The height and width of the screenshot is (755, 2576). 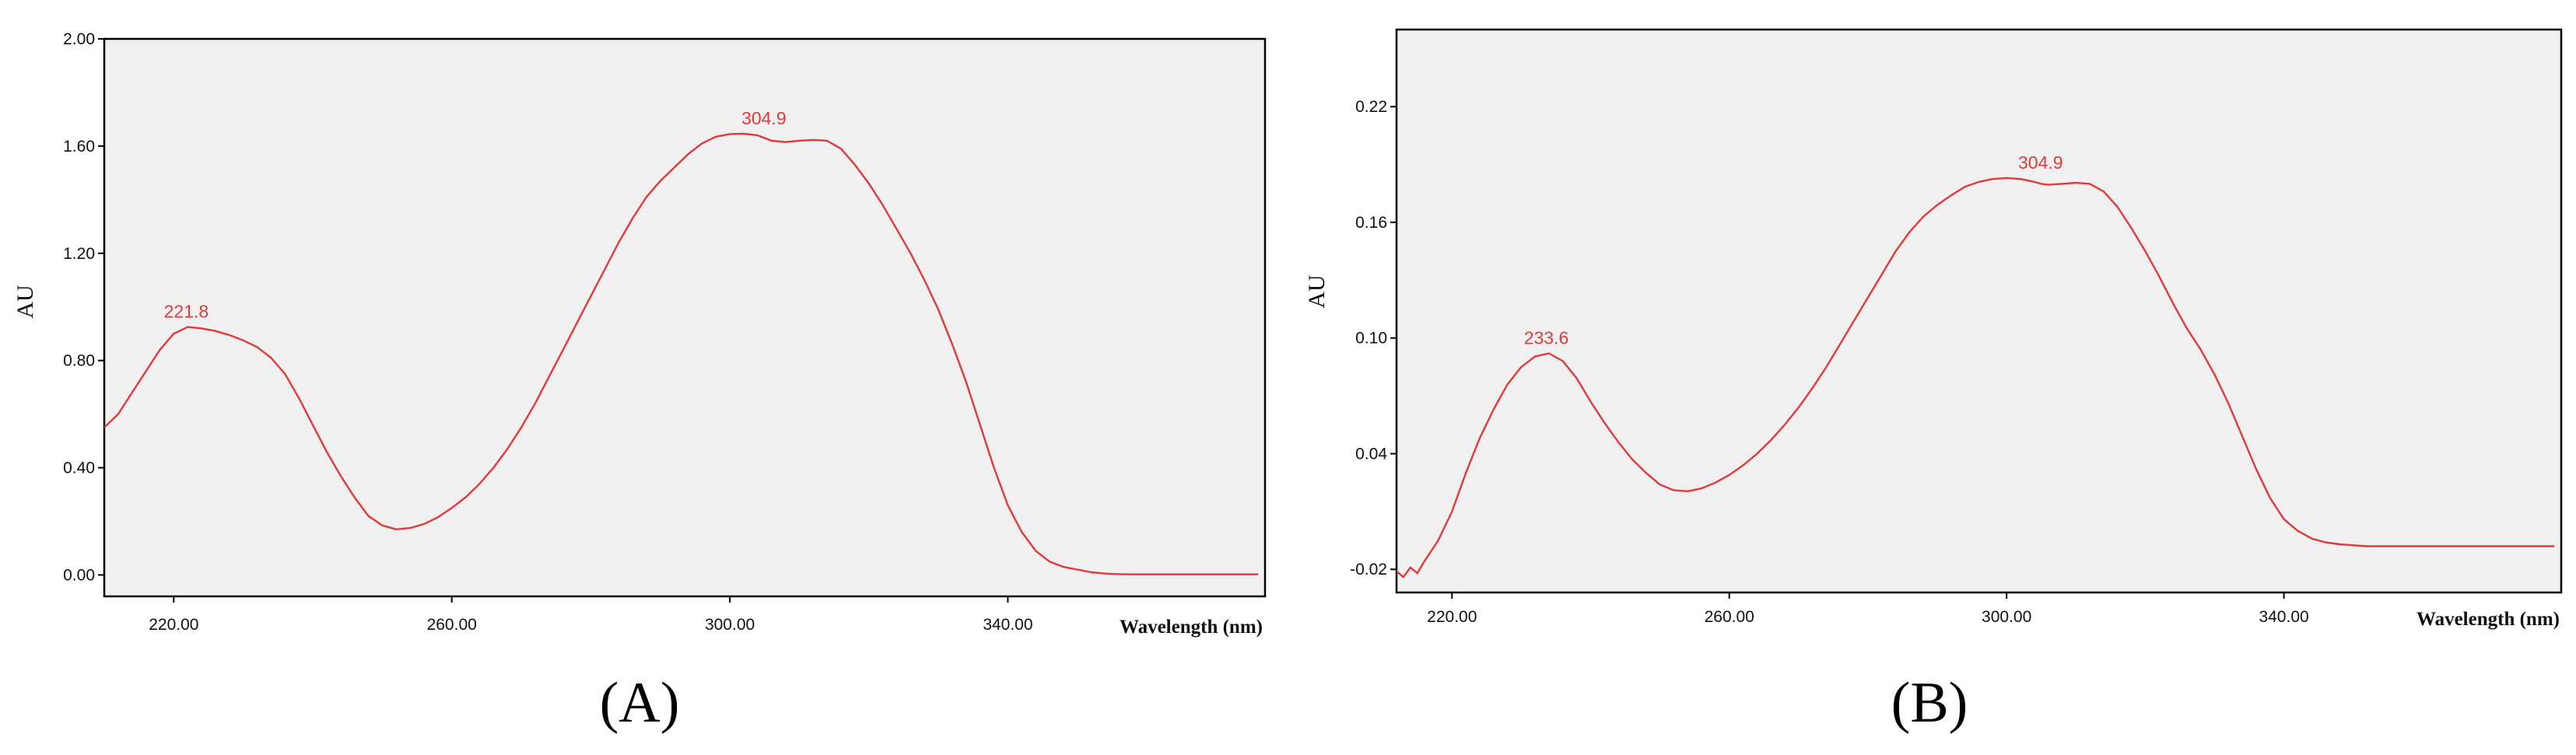 I want to click on panel-label-b: (B), so click(x=1929, y=703).